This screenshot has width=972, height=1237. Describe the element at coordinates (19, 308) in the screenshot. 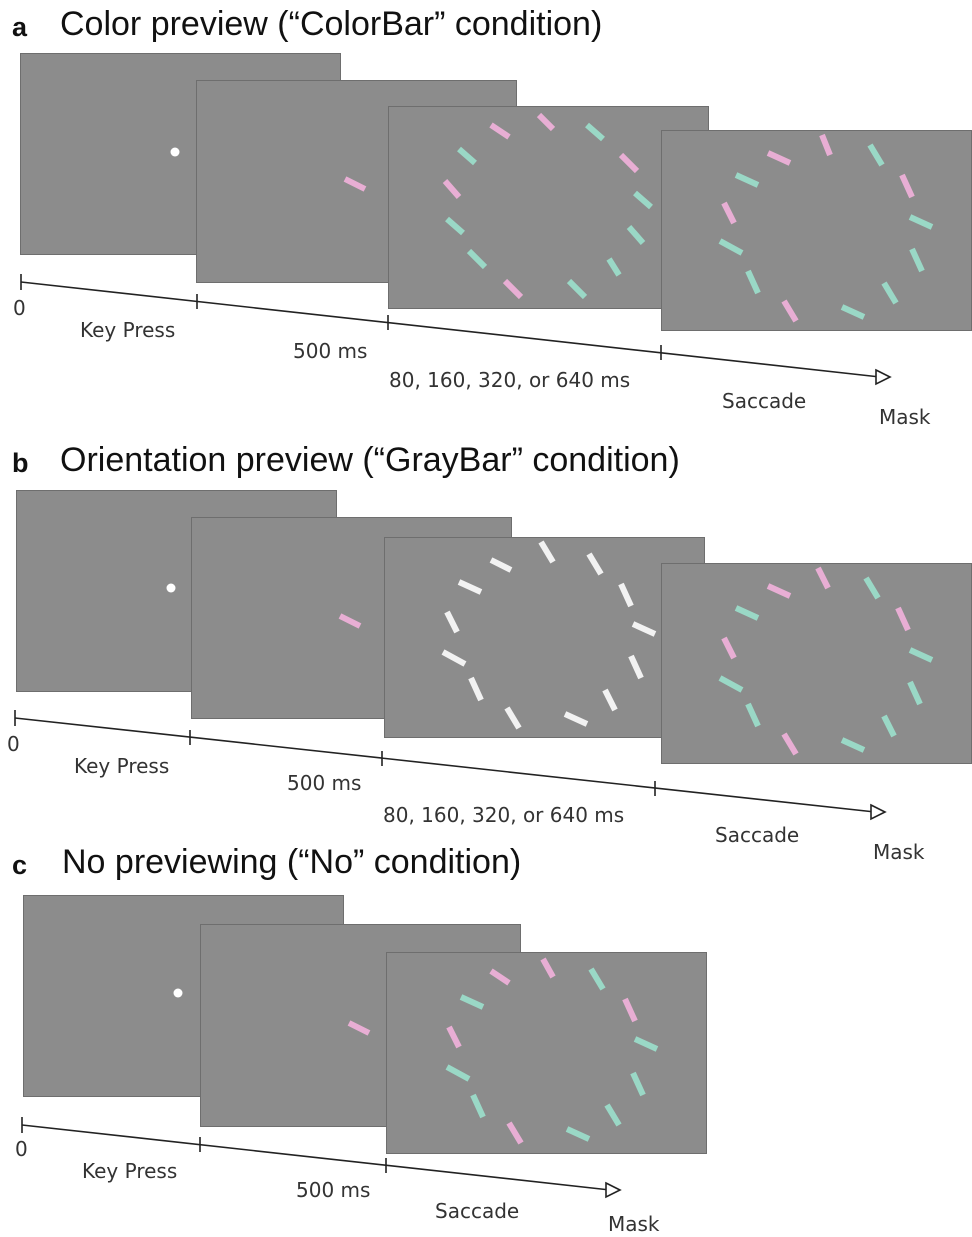

I see `timeline-a-label-0: 0` at that location.